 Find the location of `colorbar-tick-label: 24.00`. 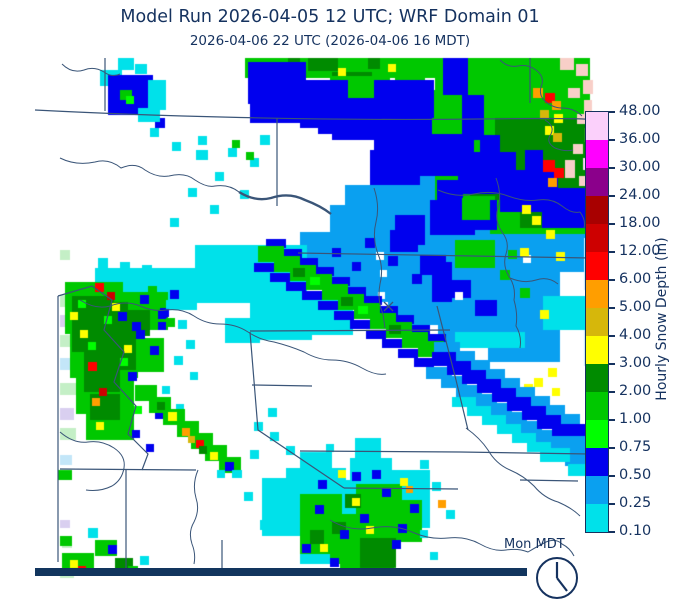

colorbar-tick-label: 24.00 is located at coordinates (640, 195).